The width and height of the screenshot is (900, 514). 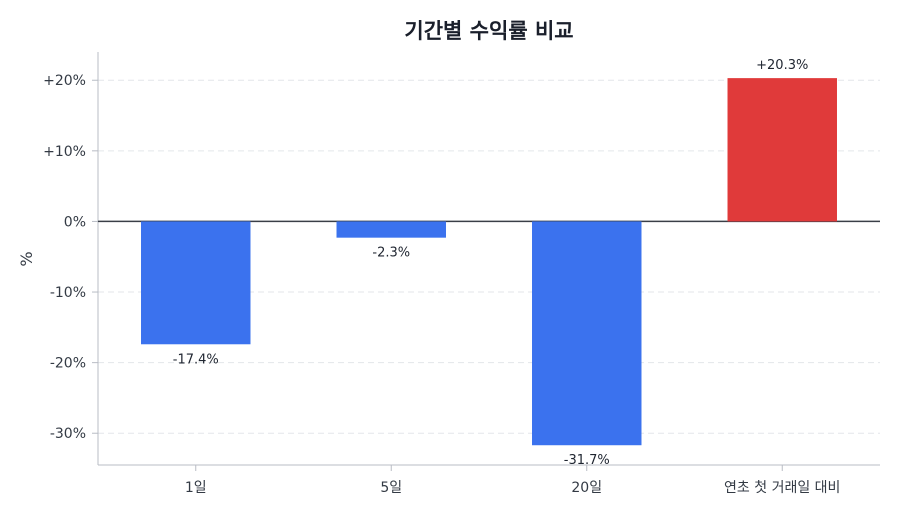 I want to click on y-tick-label: -20%, so click(x=68, y=364).